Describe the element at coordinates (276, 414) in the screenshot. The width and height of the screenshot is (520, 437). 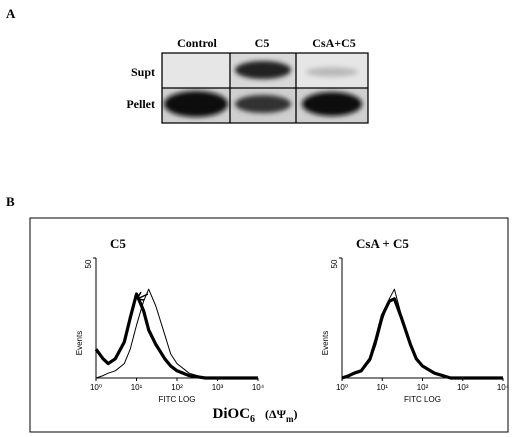
I see `footer-text: (ΔΨ` at that location.